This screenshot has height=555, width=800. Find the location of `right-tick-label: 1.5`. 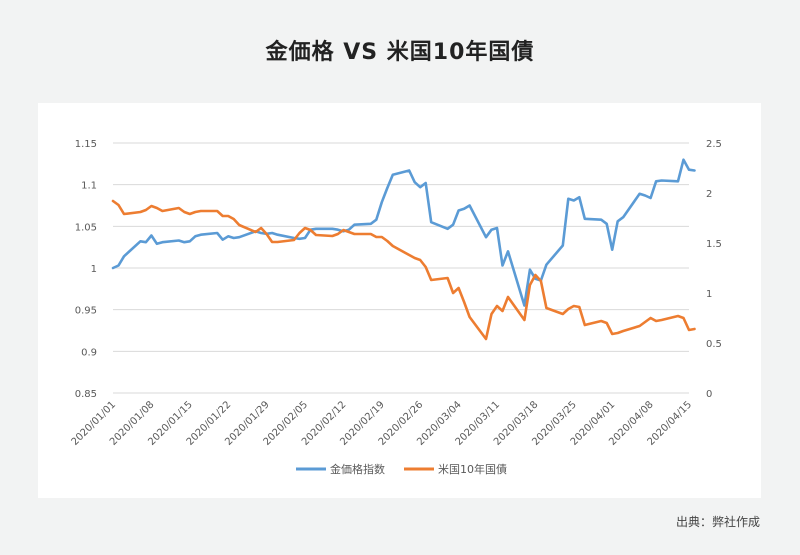

right-tick-label: 1.5 is located at coordinates (714, 244).